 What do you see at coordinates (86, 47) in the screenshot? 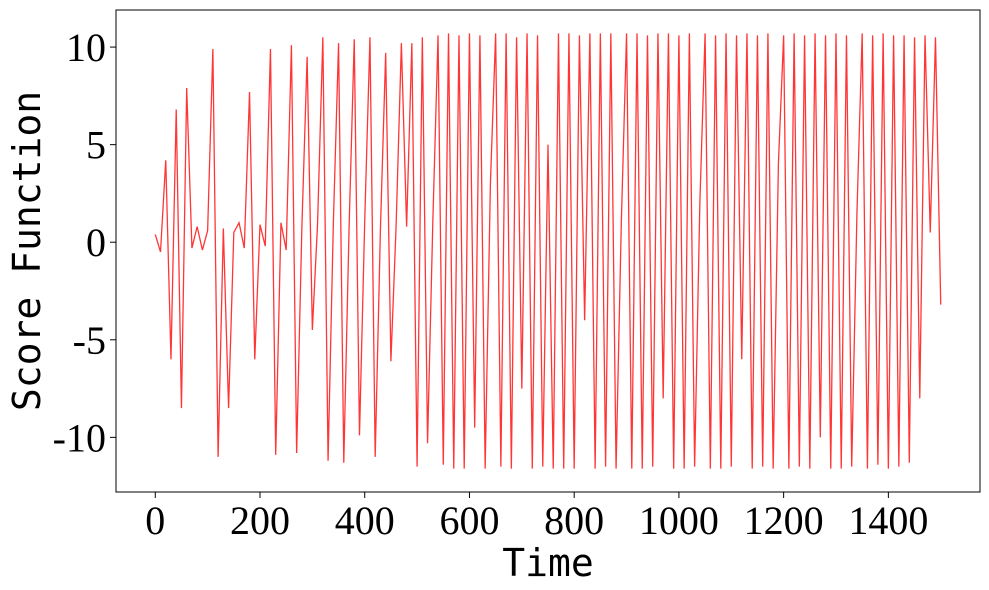
I see `y-tick-label: 10` at bounding box center [86, 47].